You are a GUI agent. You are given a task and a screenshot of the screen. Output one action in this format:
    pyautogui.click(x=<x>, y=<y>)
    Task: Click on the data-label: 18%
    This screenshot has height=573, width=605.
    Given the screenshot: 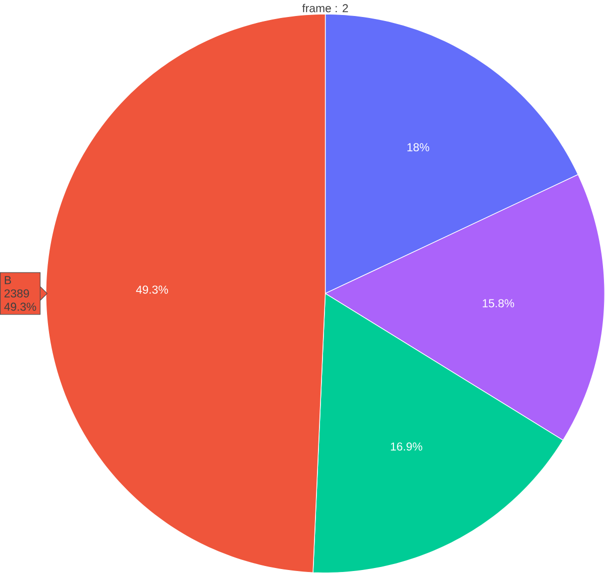 What is the action you would take?
    pyautogui.click(x=418, y=147)
    